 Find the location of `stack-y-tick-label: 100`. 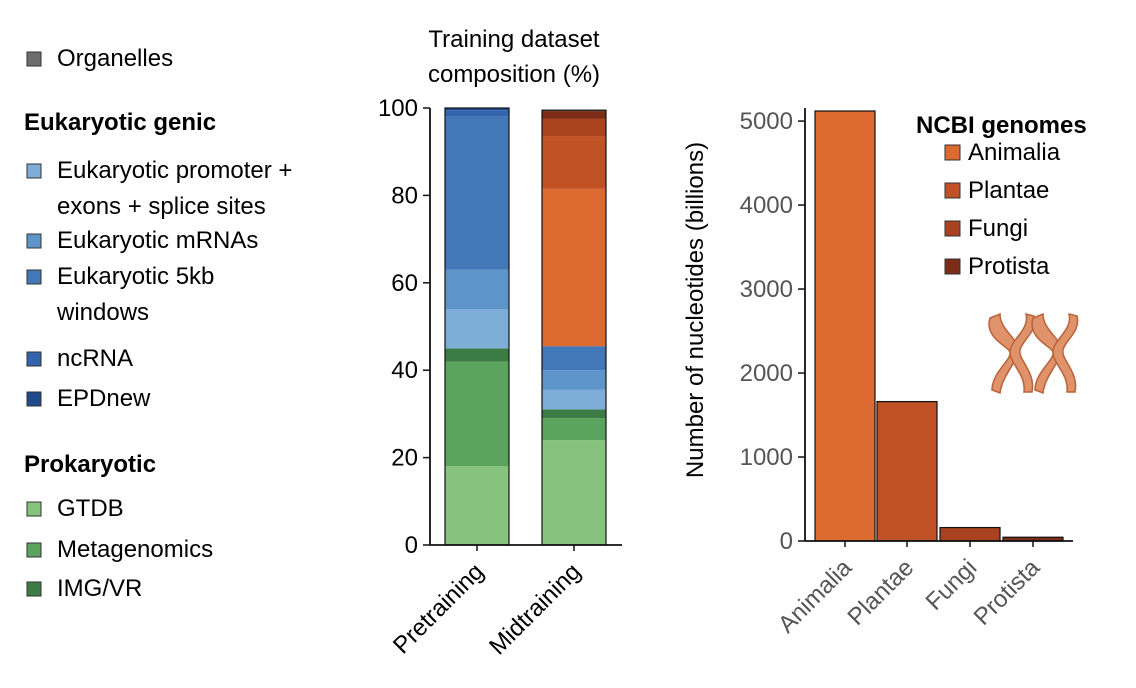

stack-y-tick-label: 100 is located at coordinates (398, 108).